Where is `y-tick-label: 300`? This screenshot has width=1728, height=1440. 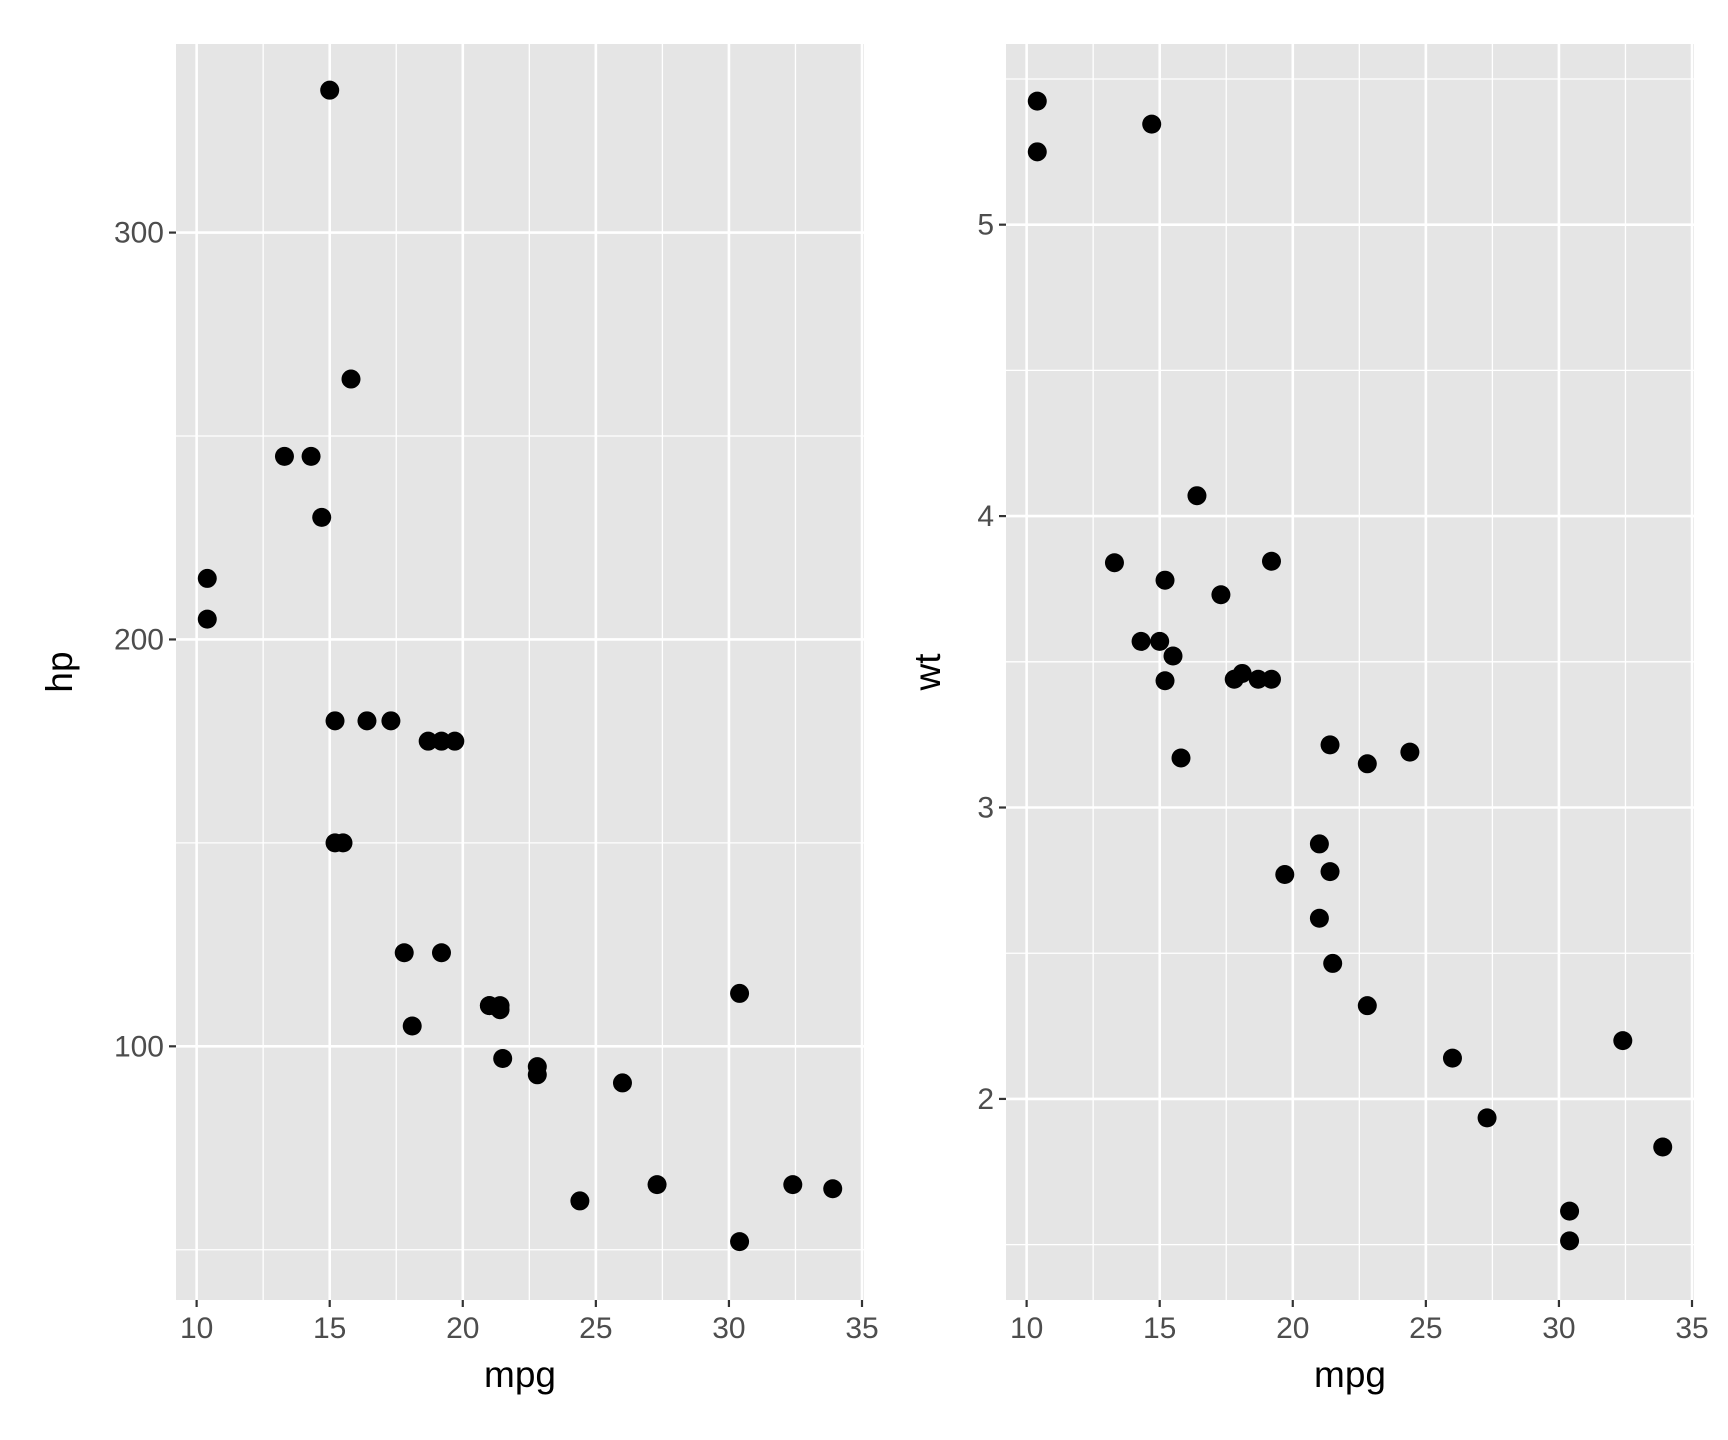
y-tick-label: 300 is located at coordinates (139, 233).